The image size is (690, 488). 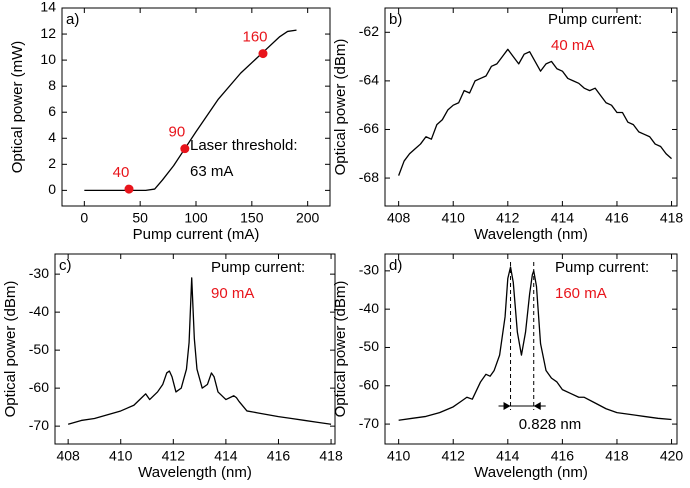 I want to click on y-tick-label: -62, so click(x=369, y=31).